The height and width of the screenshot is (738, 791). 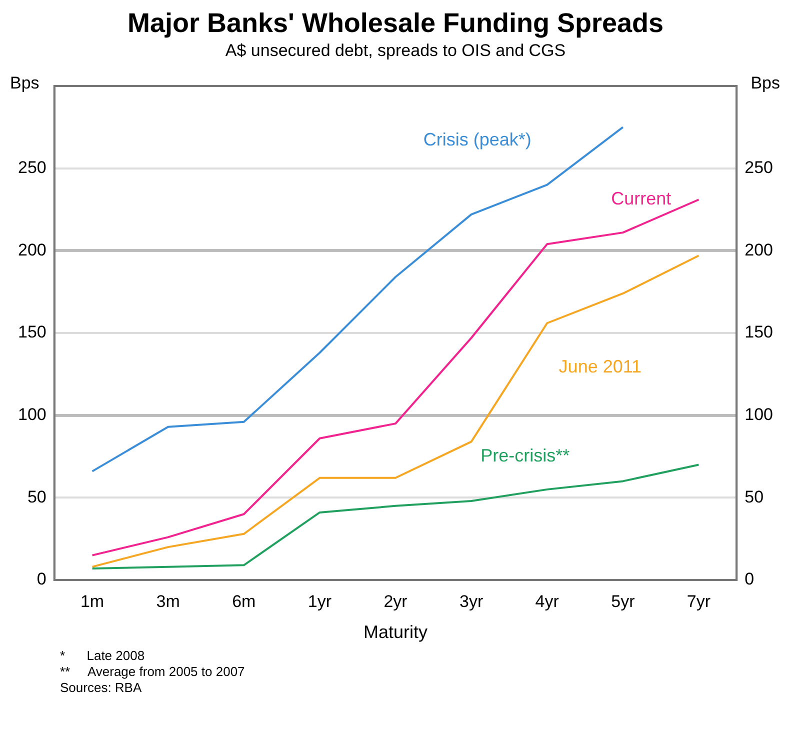 What do you see at coordinates (759, 332) in the screenshot?
I see `y2-tick-label: 150` at bounding box center [759, 332].